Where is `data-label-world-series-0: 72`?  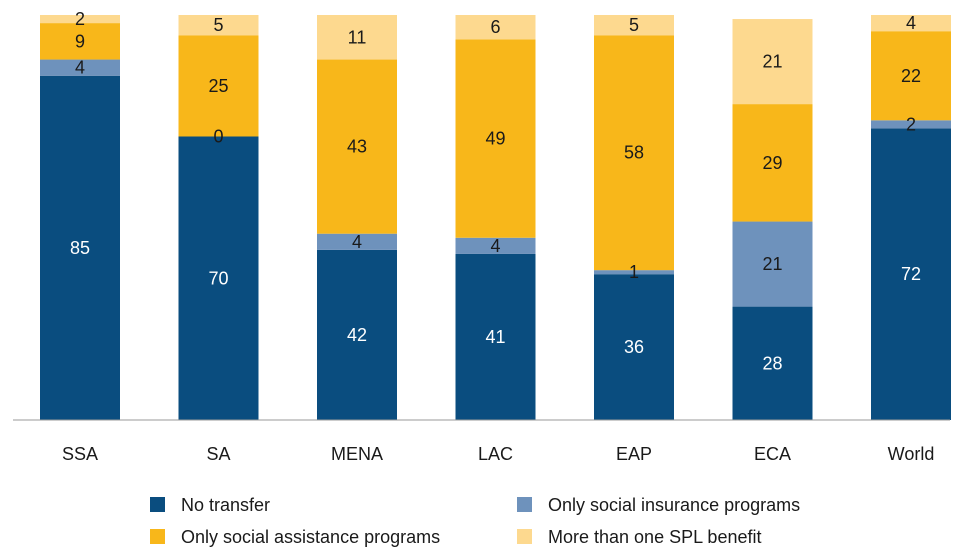 data-label-world-series-0: 72 is located at coordinates (911, 274).